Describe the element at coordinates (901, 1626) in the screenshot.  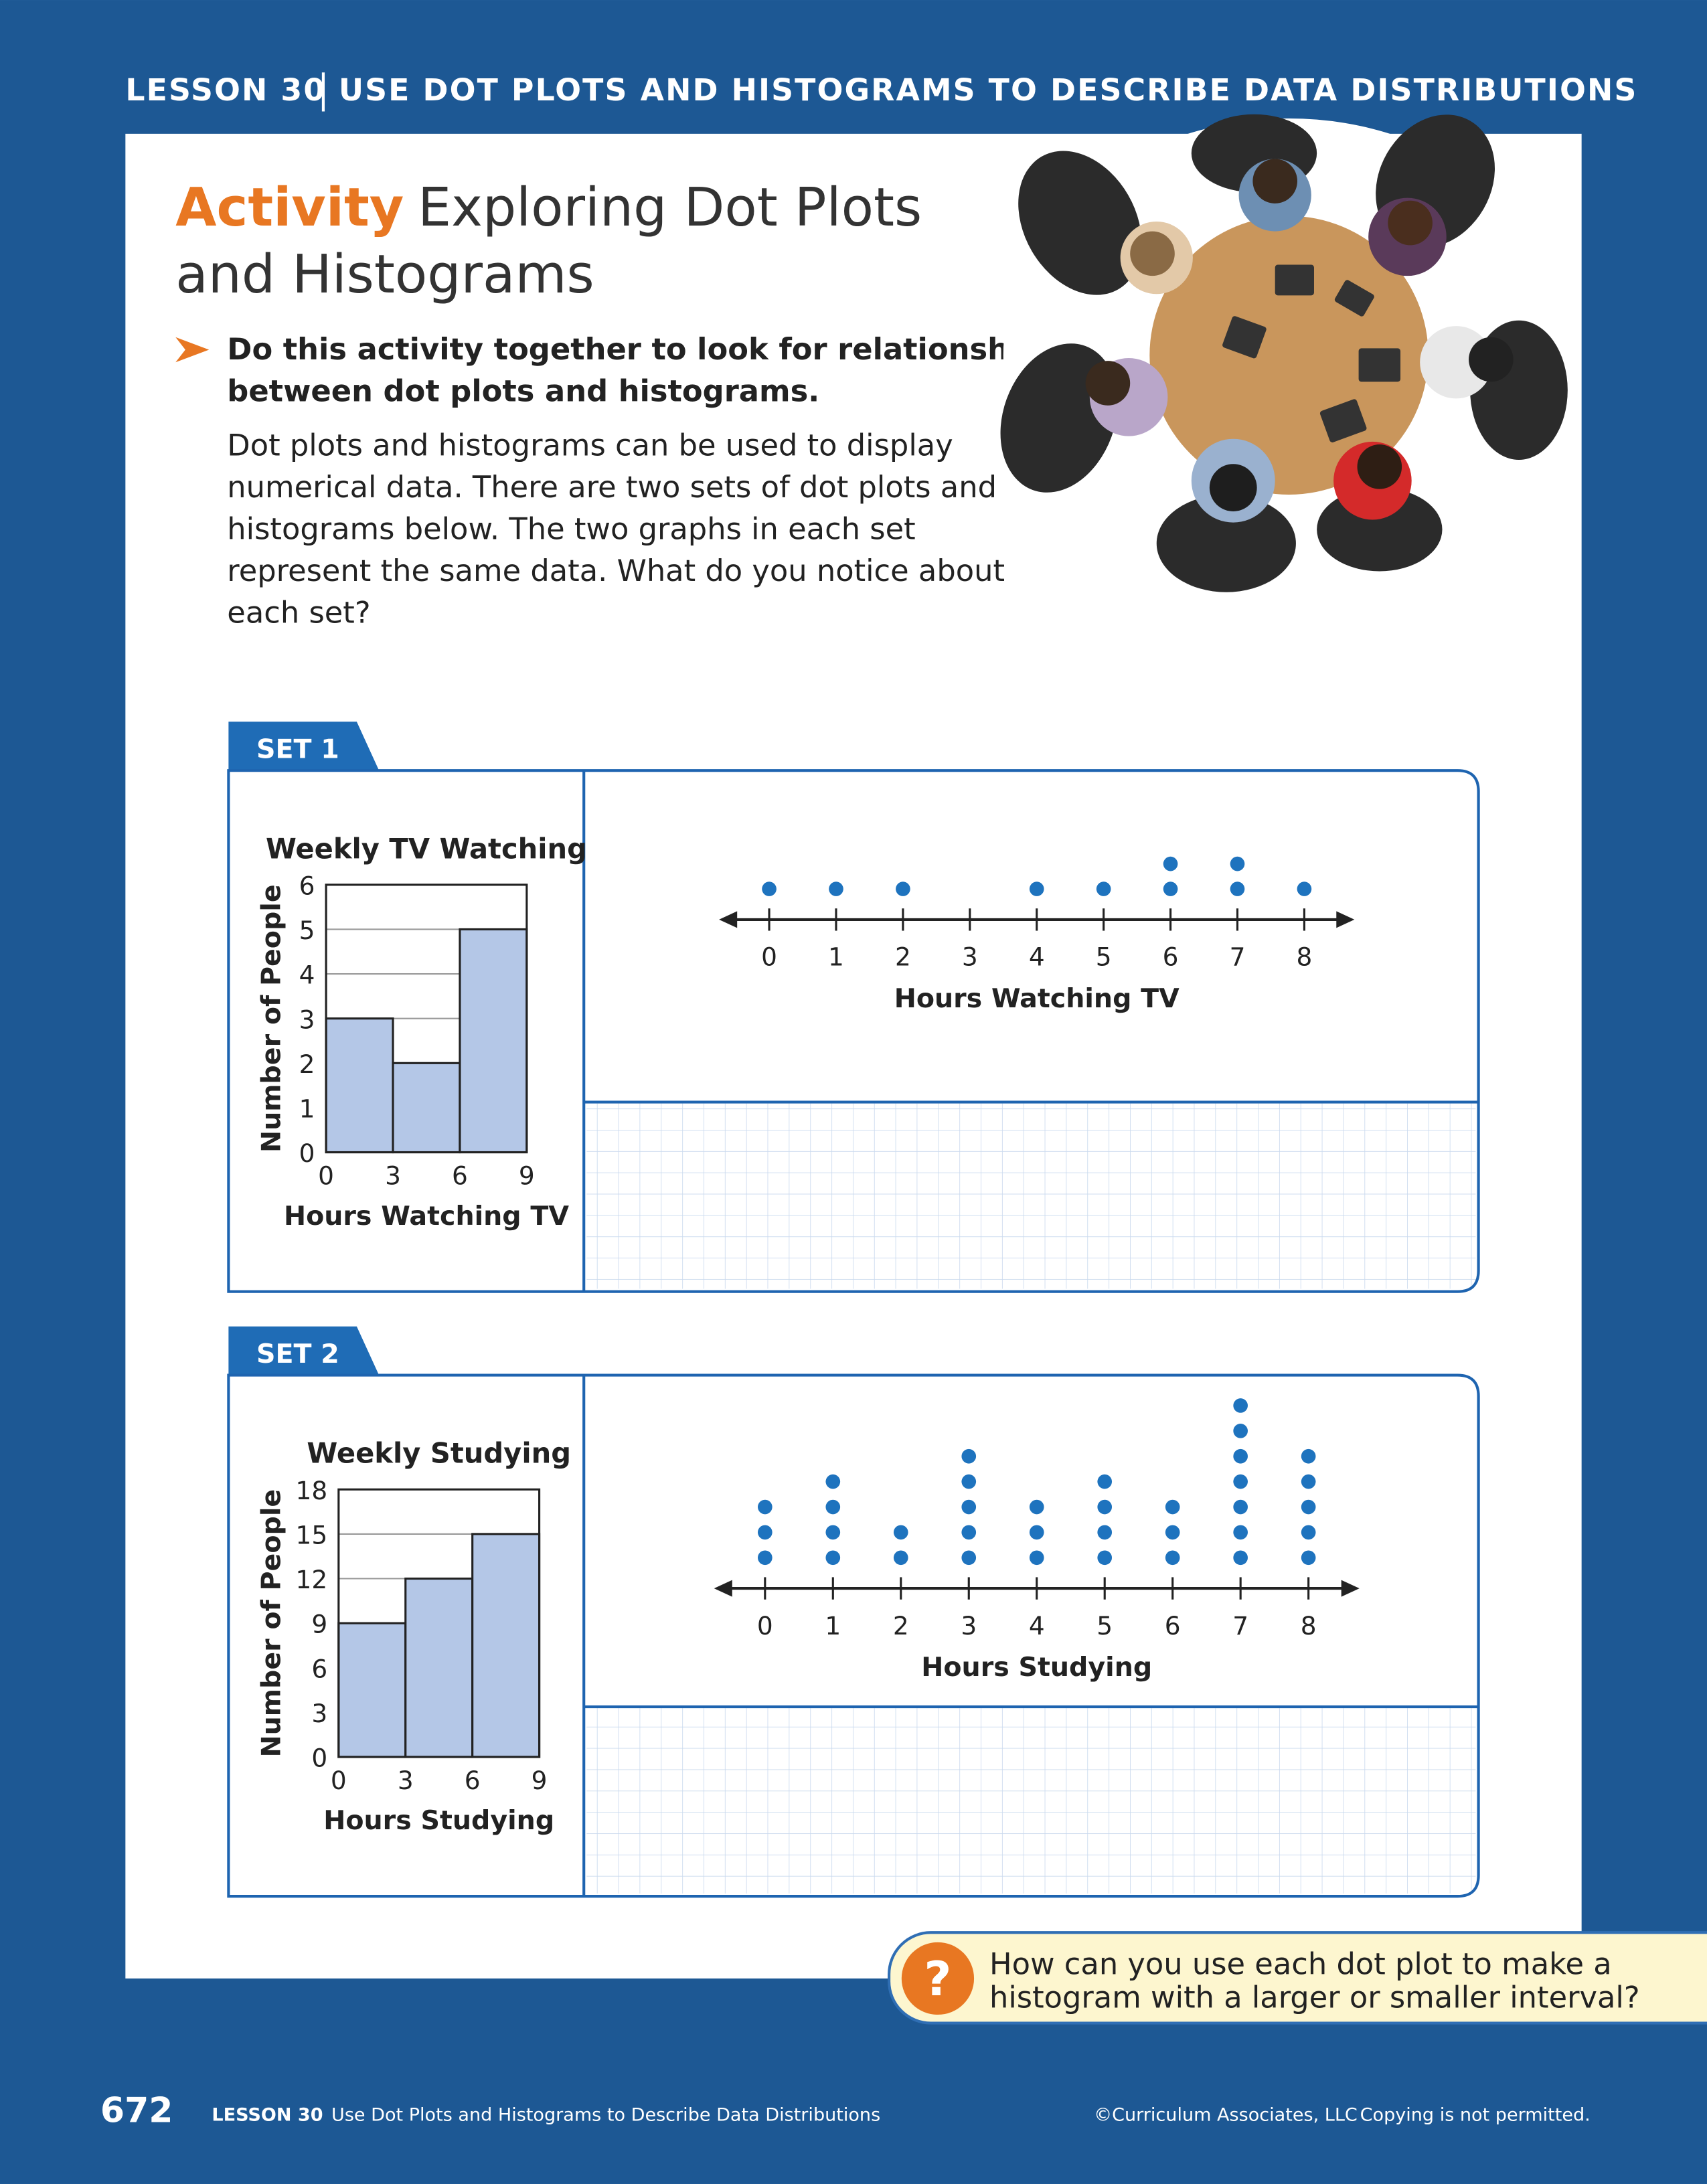
I see `x-tick-label: 2` at that location.